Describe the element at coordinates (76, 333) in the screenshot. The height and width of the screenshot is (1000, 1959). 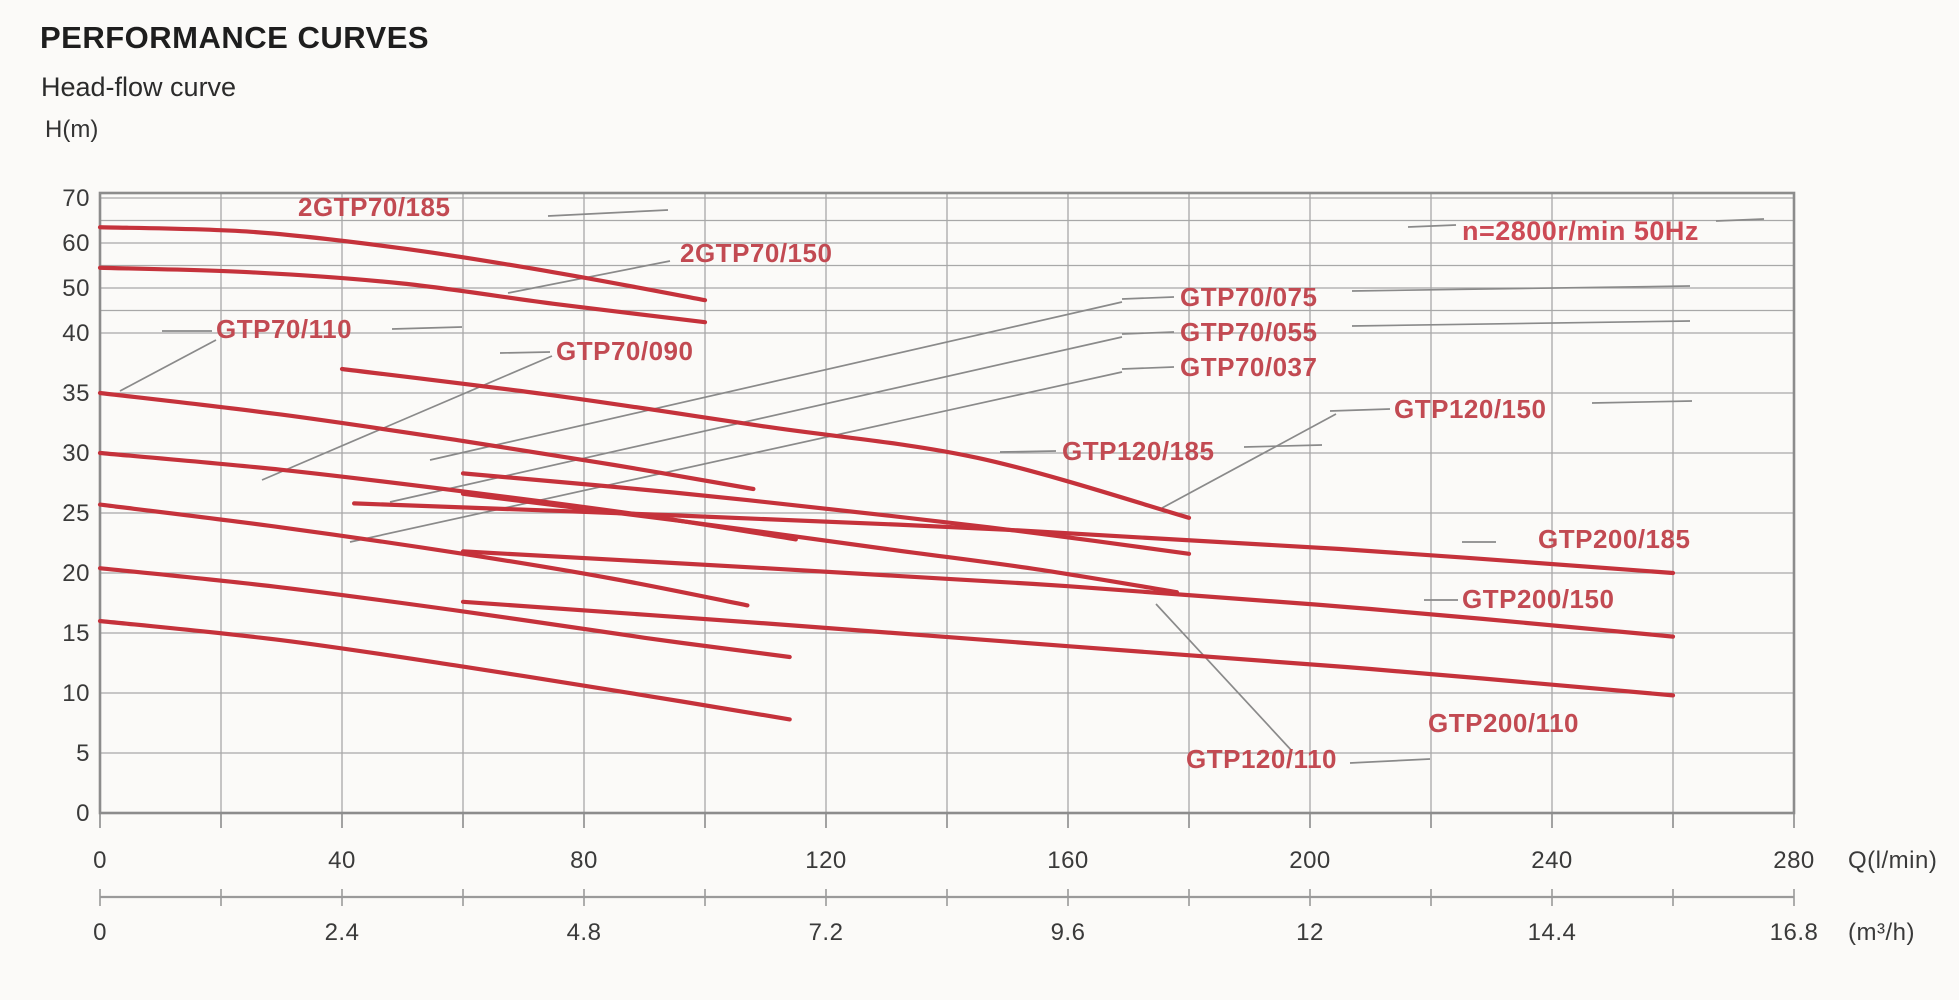
I see `y-tick-label: 40` at that location.